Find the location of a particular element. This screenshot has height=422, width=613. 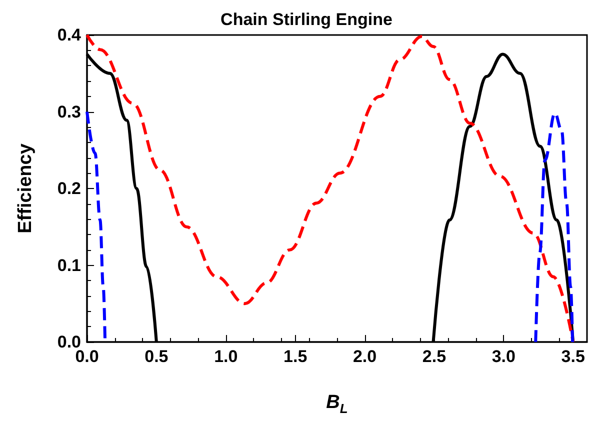

y-tick-label: 0.4 is located at coordinates (69, 35).